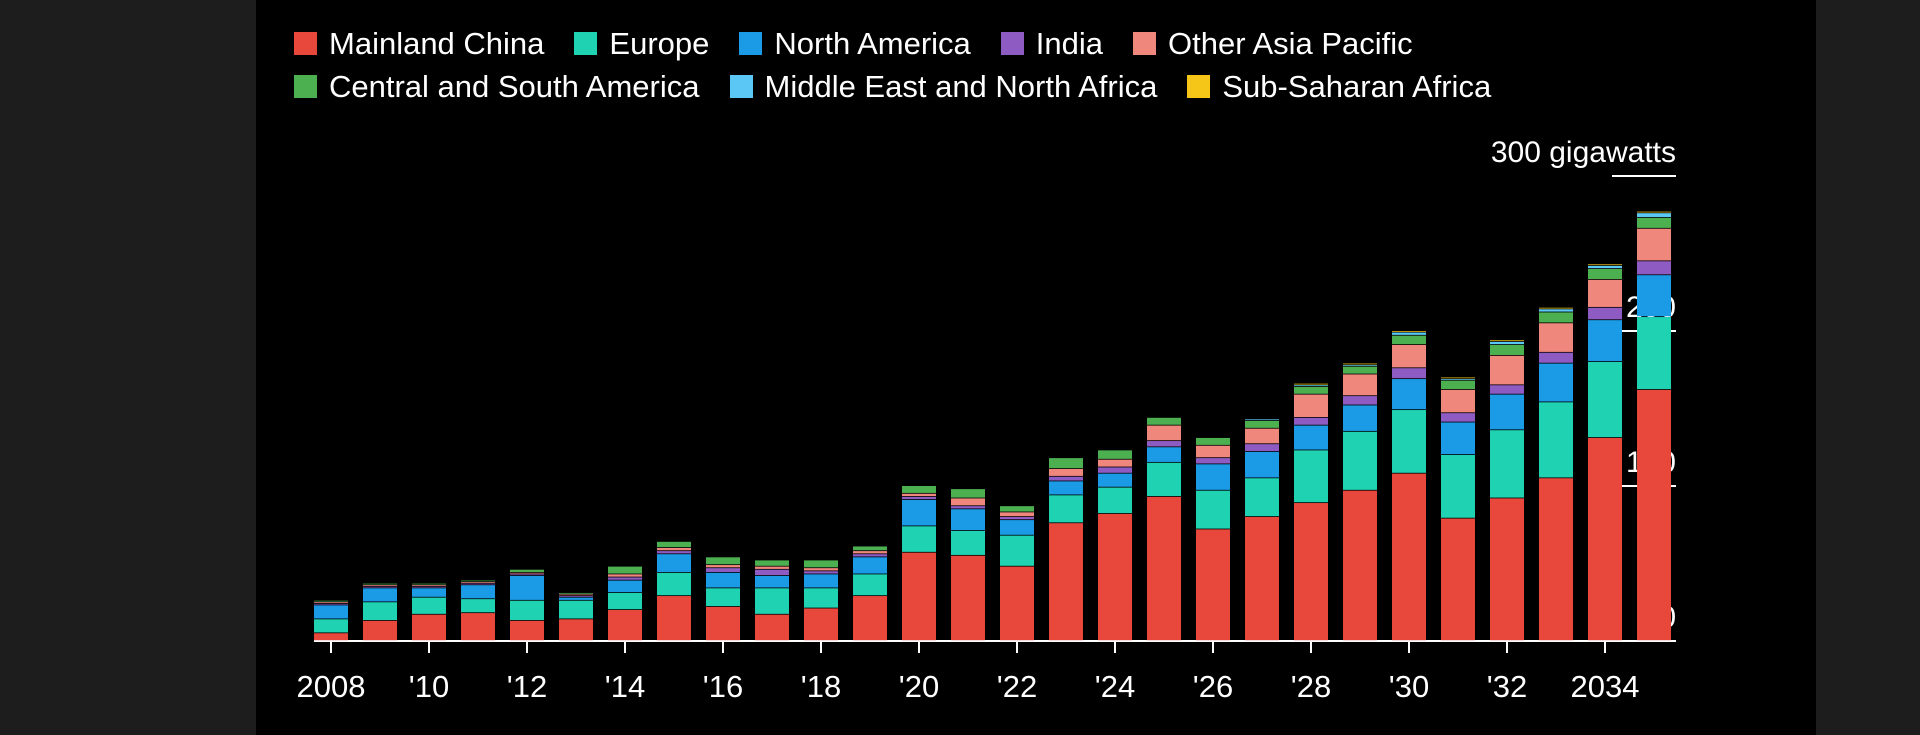 Image resolution: width=1920 pixels, height=735 pixels. Describe the element at coordinates (1409, 486) in the screenshot. I see `bar-stack-2030` at that location.